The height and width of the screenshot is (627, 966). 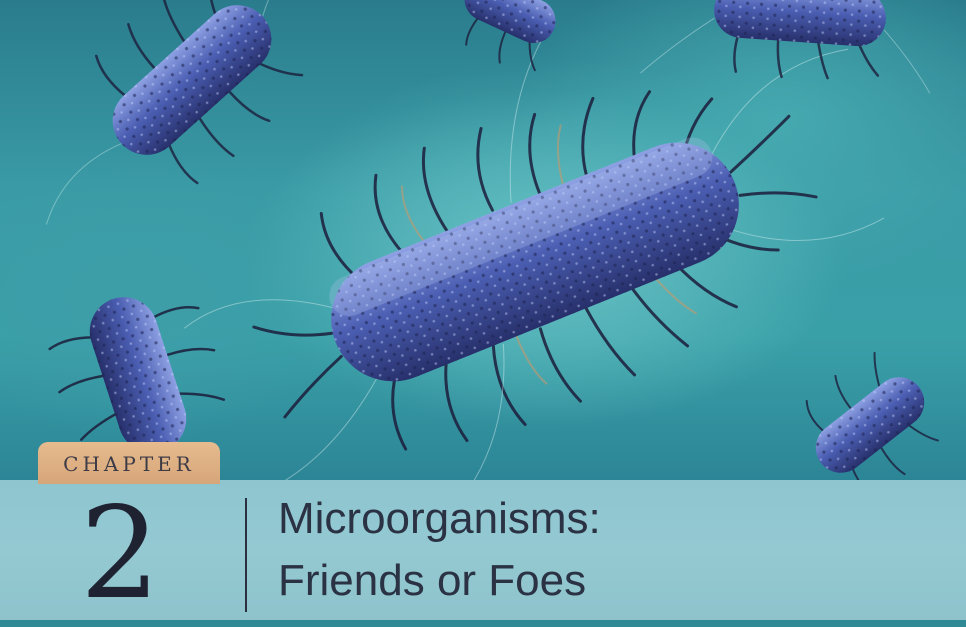 I want to click on chapter-label: CHAPTER, so click(x=129, y=463).